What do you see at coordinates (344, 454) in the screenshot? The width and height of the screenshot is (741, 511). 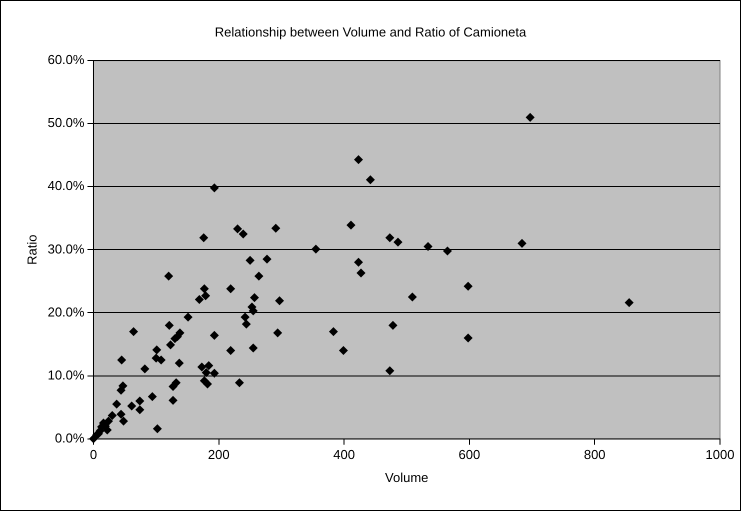 I see `x-tick-label: 400` at bounding box center [344, 454].